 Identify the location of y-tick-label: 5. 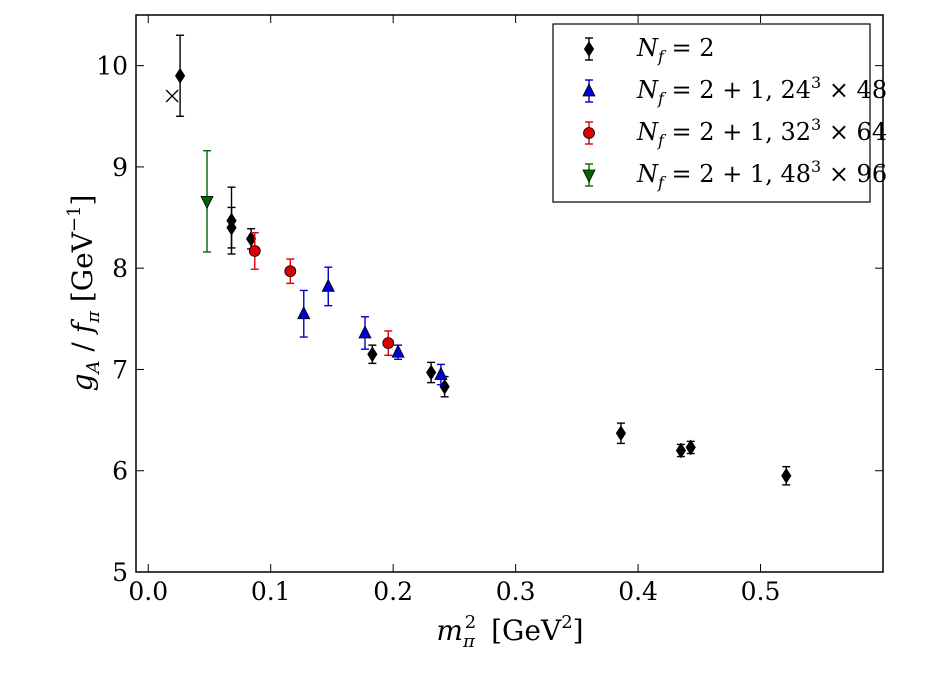
(120, 572).